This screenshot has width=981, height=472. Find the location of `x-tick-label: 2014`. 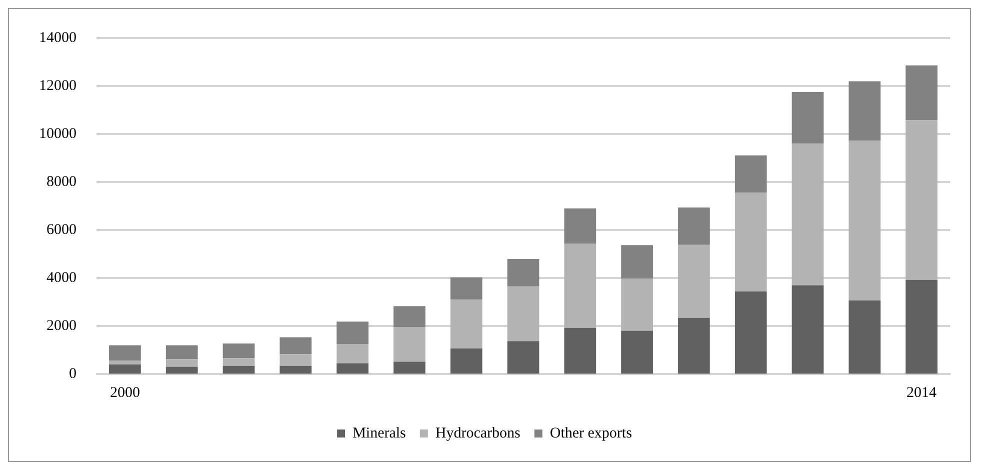

x-tick-label: 2014 is located at coordinates (922, 392).